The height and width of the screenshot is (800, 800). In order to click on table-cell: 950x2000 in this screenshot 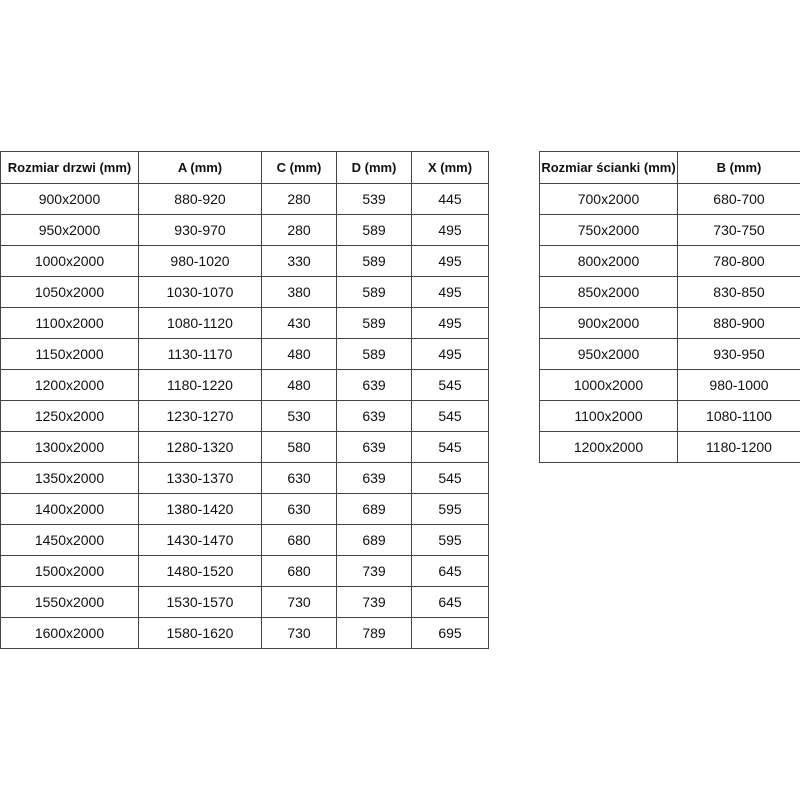, I will do `click(69, 230)`.